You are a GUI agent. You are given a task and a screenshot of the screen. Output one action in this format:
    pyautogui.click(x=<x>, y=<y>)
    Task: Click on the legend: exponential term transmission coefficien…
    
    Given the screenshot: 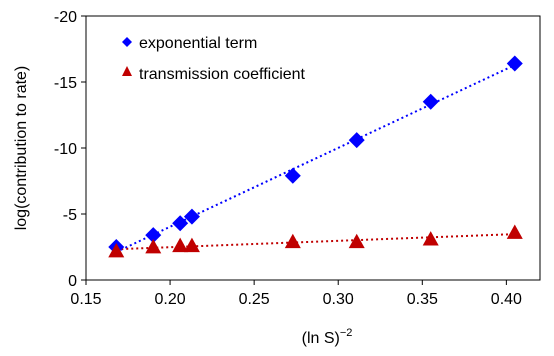 What is the action you would take?
    pyautogui.click(x=214, y=59)
    